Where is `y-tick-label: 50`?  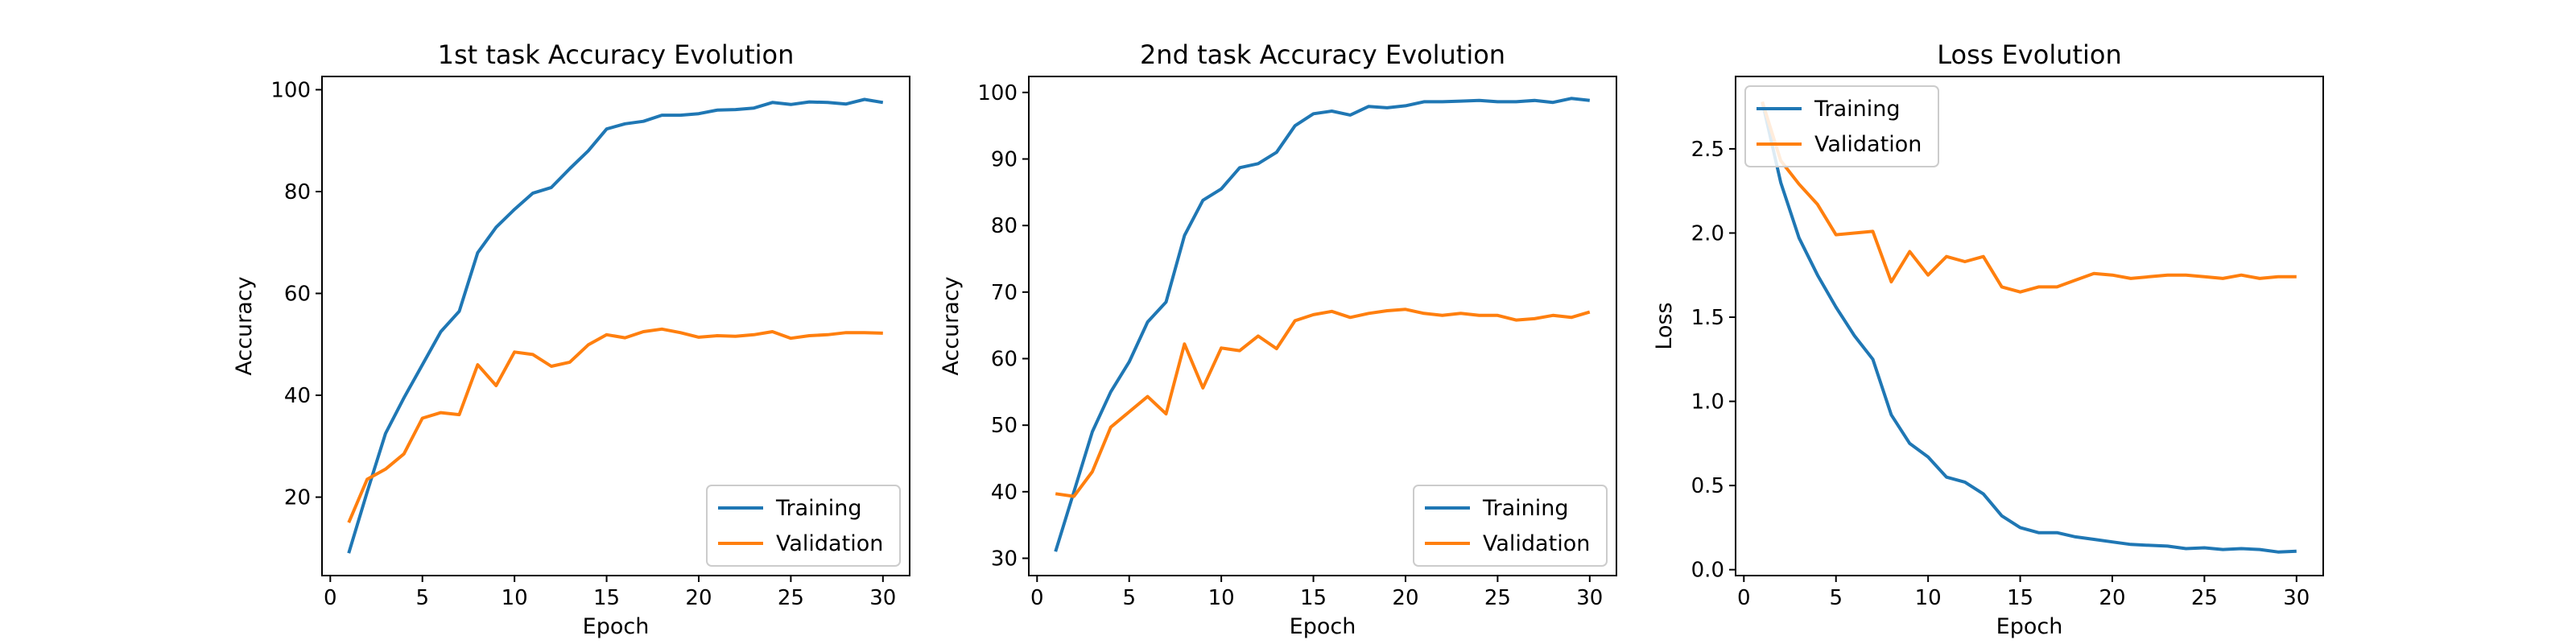
y-tick-label: 50 is located at coordinates (1005, 426).